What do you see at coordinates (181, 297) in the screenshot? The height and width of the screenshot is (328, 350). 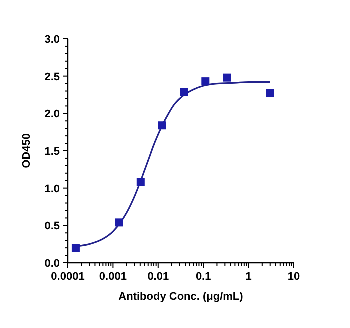 I see `x-axis-title: Antibody Conc. (μg/mL)` at bounding box center [181, 297].